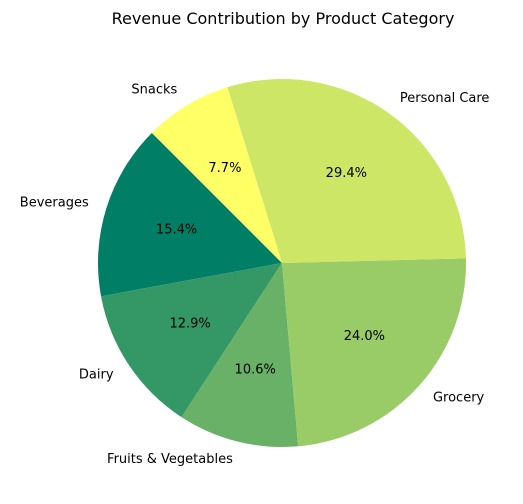 The width and height of the screenshot is (523, 504). Describe the element at coordinates (255, 370) in the screenshot. I see `pie-percent-label-fruits-and-vegetables: 10.6%` at that location.